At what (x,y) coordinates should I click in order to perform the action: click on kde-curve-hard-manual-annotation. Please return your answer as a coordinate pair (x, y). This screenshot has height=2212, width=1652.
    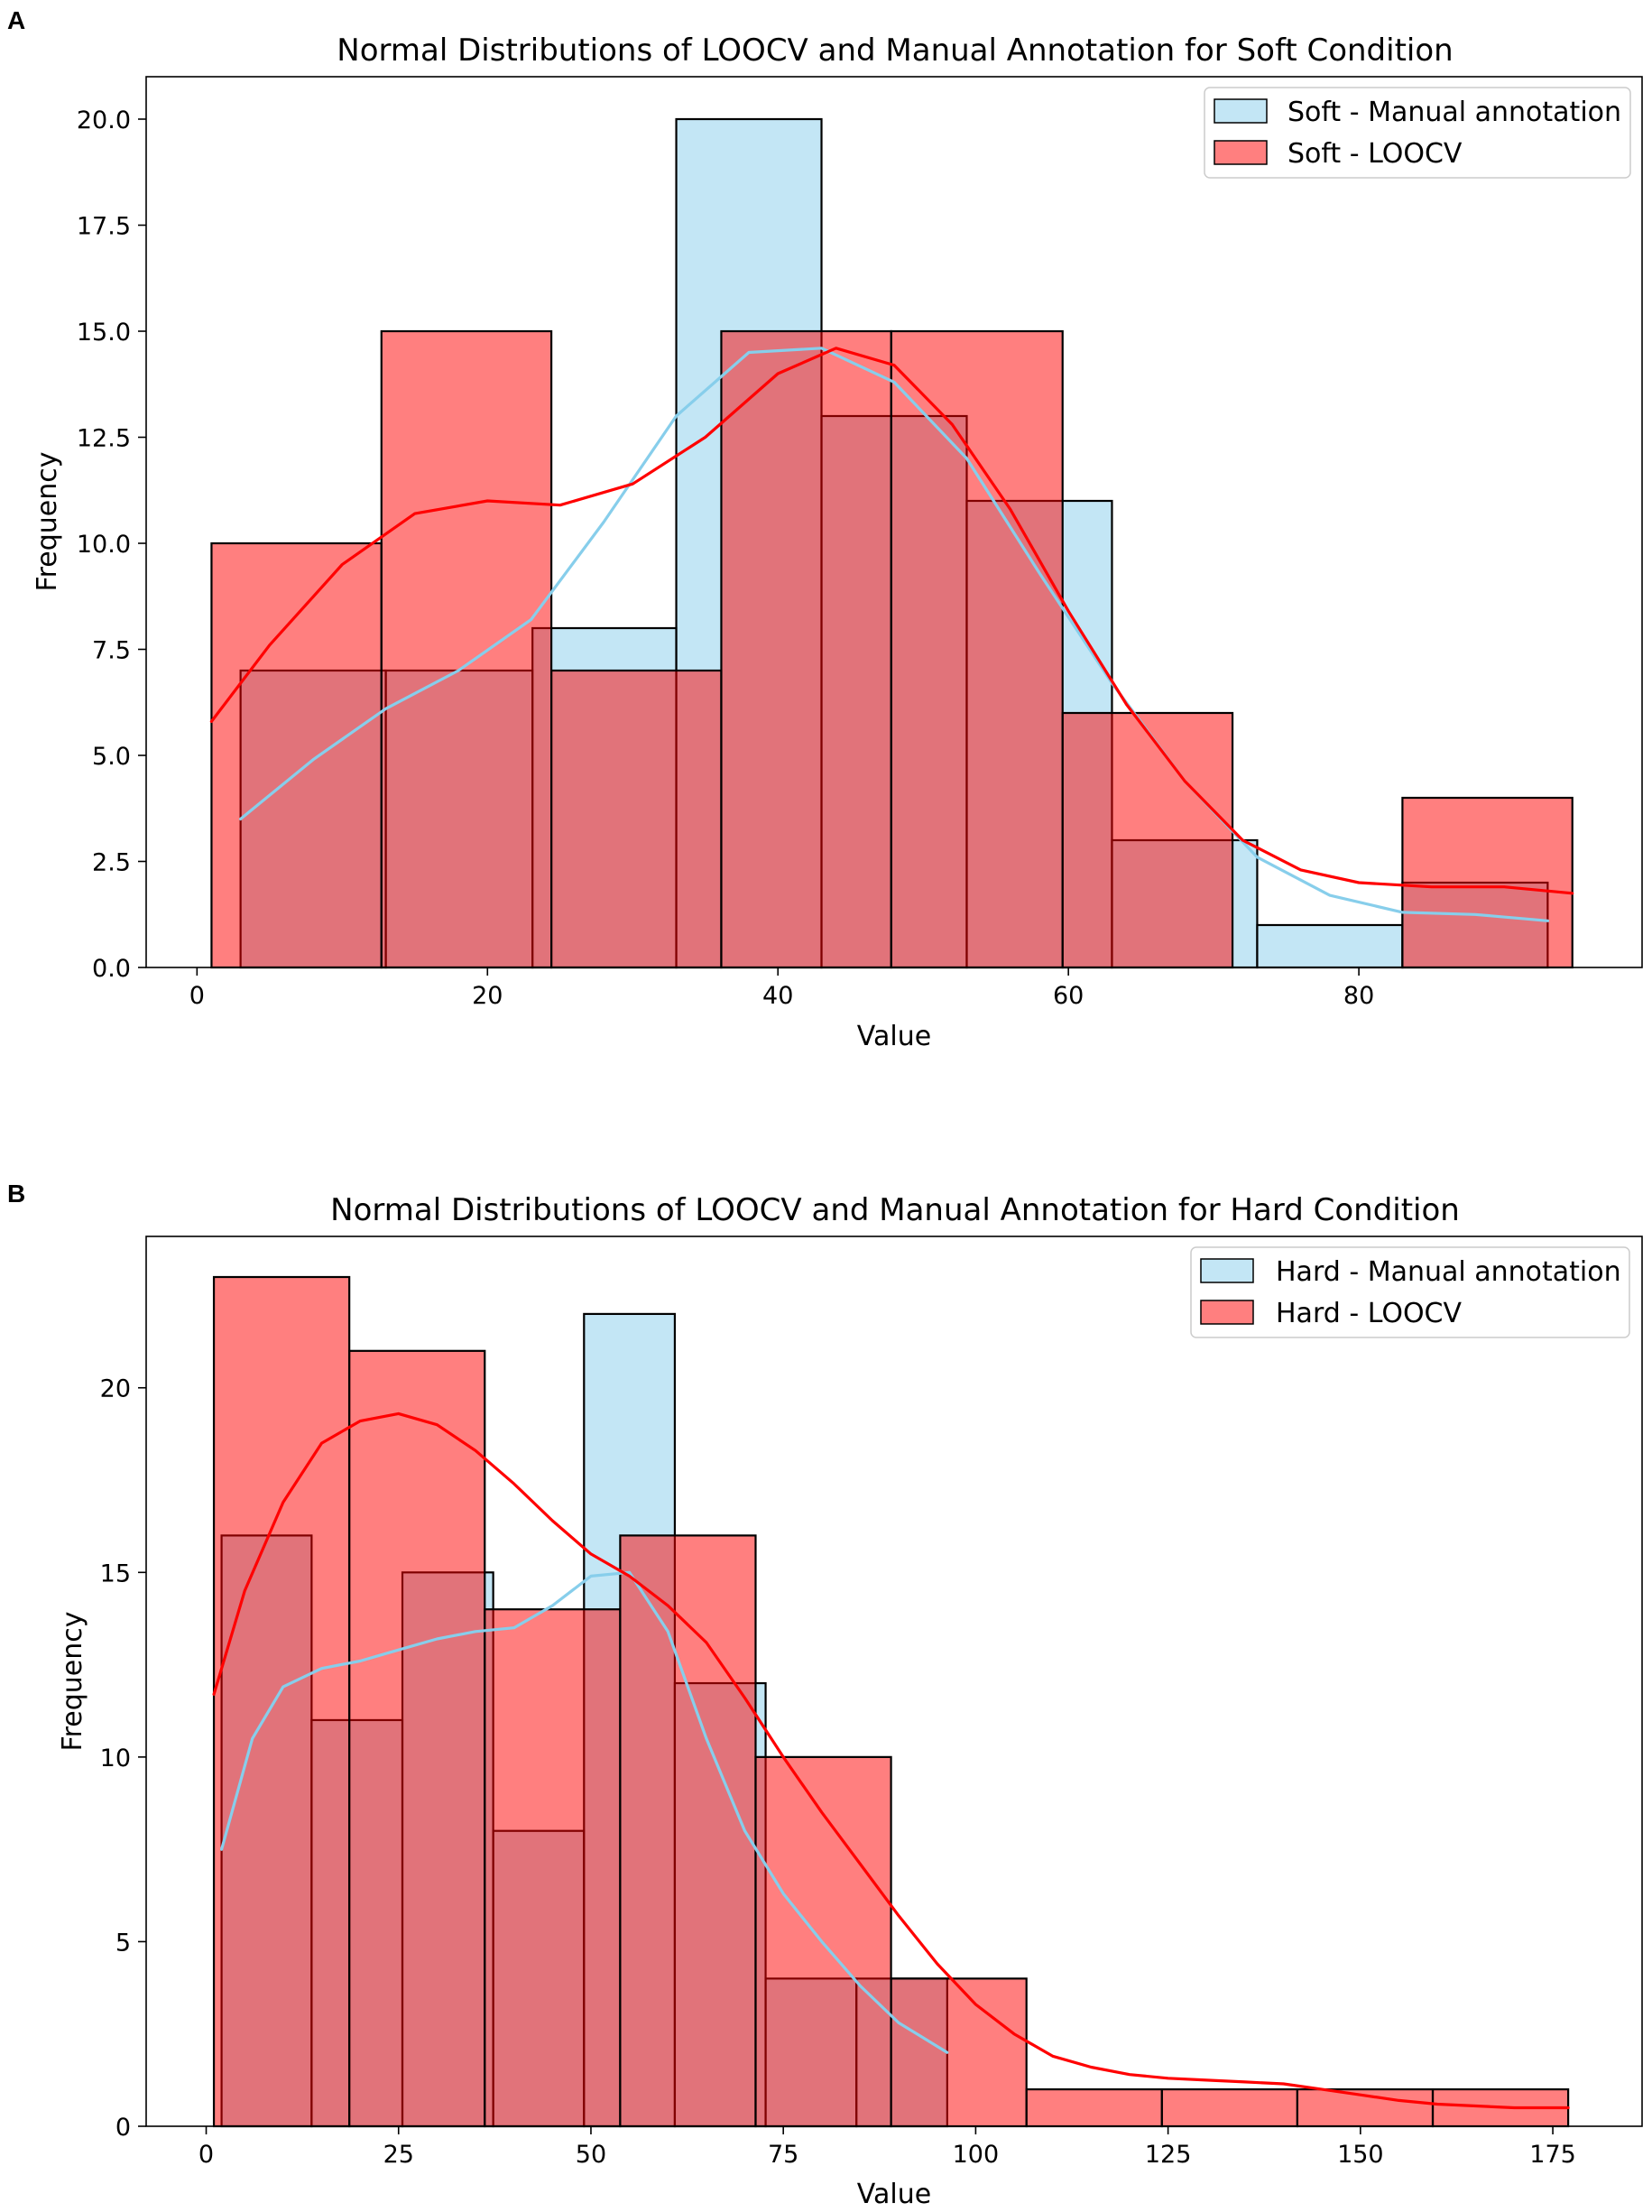
    Looking at the image, I should click on (584, 1812).